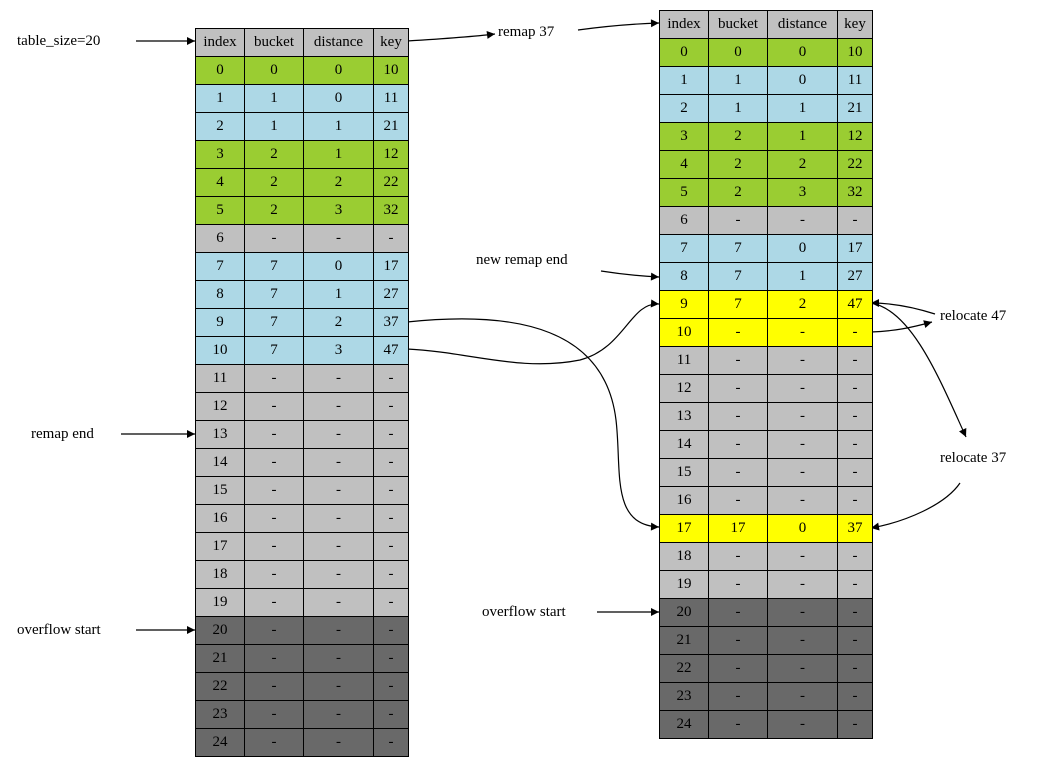 This screenshot has height=767, width=1037. I want to click on arrow-9-to-relocate37, so click(918, 370).